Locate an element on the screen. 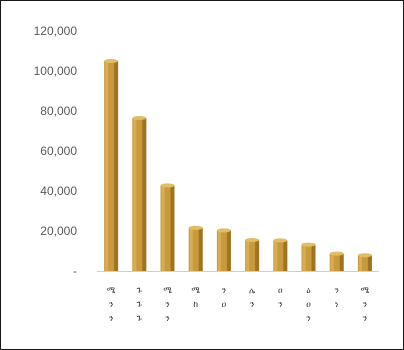 This screenshot has height=350, width=404. x-category-glyph: ሌ is located at coordinates (252, 291).